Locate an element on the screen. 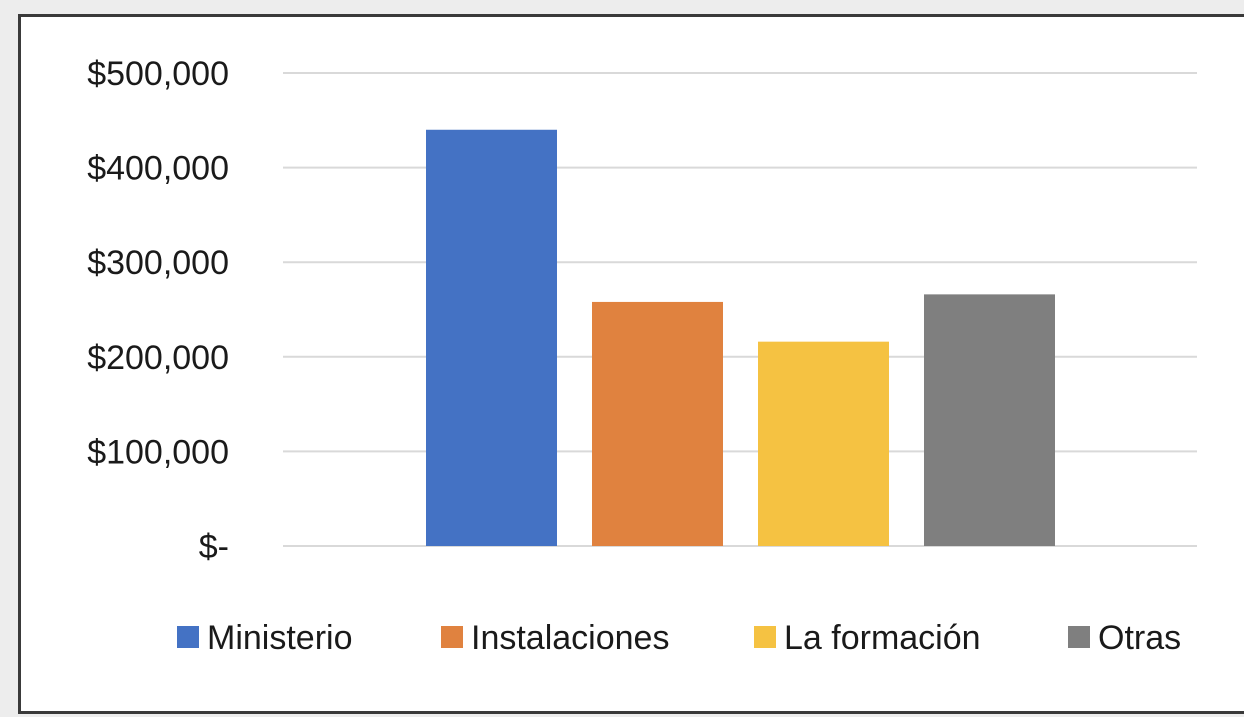 The image size is (1244, 717). legend-label: La formación is located at coordinates (882, 638).